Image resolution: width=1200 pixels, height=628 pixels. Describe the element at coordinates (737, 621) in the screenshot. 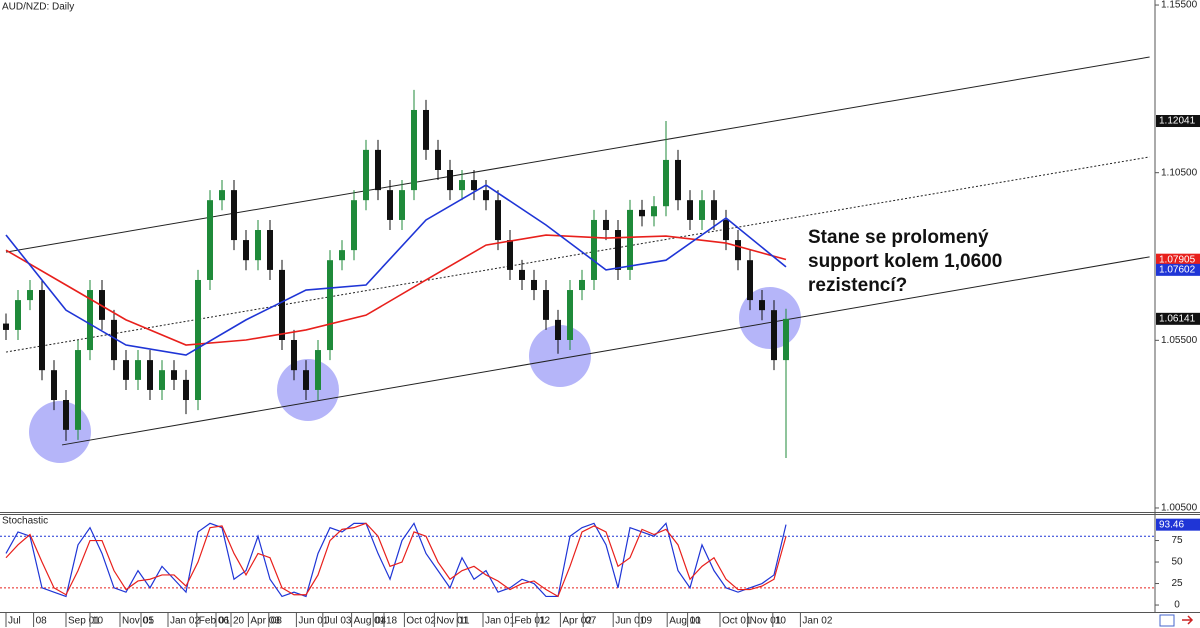

I see `x-tick-label: Oct 01` at that location.